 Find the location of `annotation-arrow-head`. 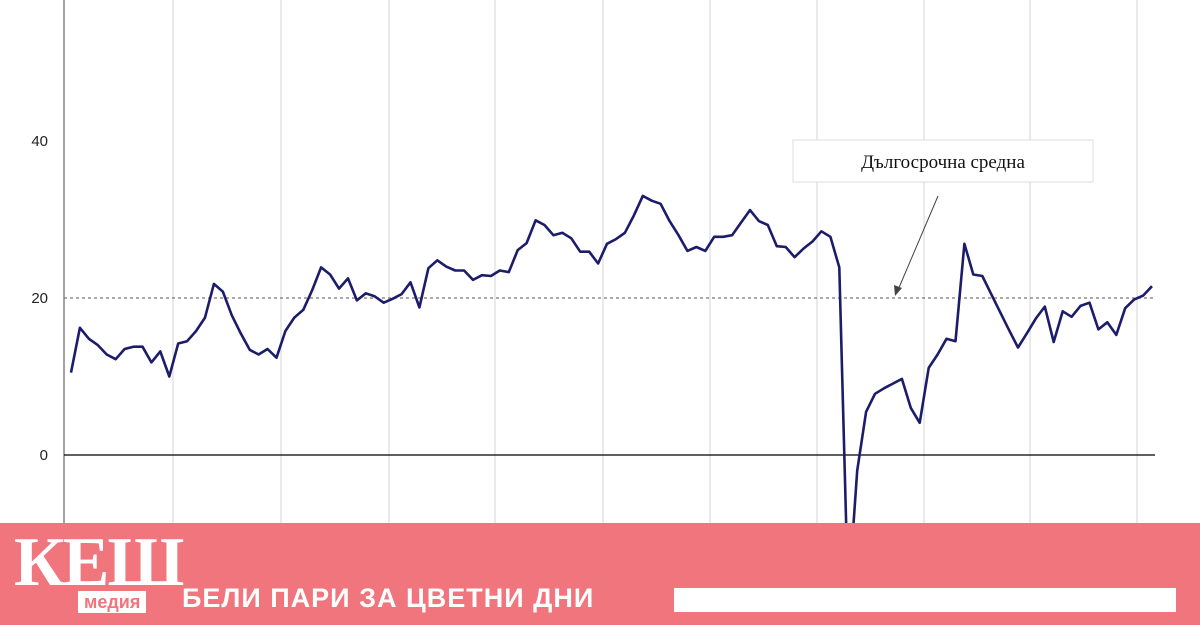

annotation-arrow-head is located at coordinates (898, 290).